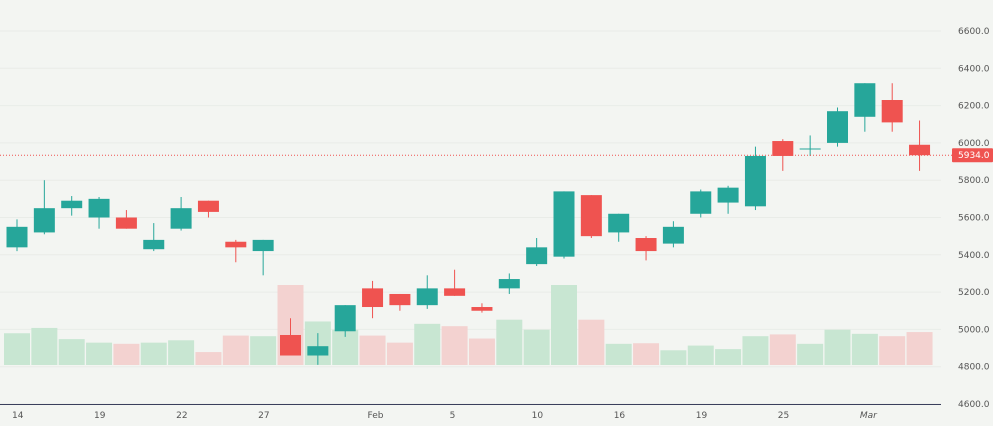 This screenshot has width=993, height=426. Describe the element at coordinates (974, 181) in the screenshot. I see `y-tick-label: 5800.0` at that location.